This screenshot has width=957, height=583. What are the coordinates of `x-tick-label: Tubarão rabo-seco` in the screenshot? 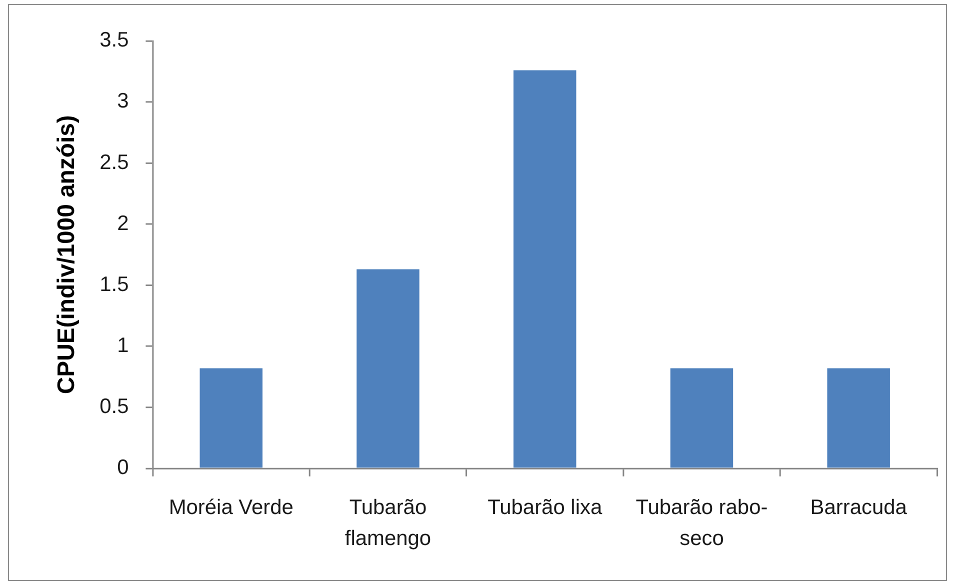 It's located at (702, 523).